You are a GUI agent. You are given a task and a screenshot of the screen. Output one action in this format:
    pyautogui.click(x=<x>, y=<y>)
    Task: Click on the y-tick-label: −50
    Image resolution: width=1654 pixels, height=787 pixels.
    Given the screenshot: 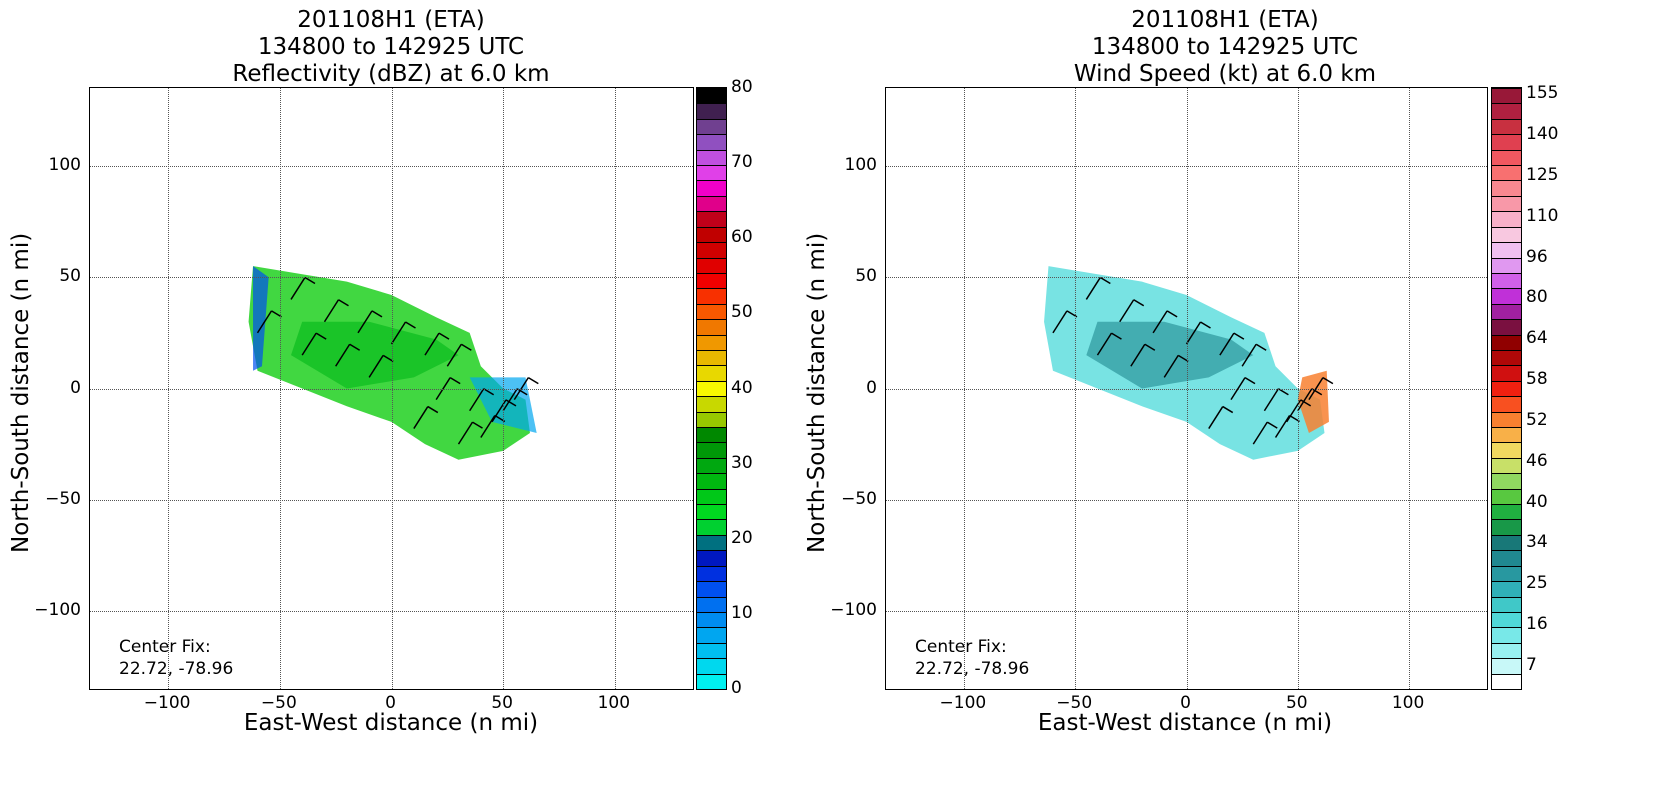 What is the action you would take?
    pyautogui.click(x=859, y=498)
    